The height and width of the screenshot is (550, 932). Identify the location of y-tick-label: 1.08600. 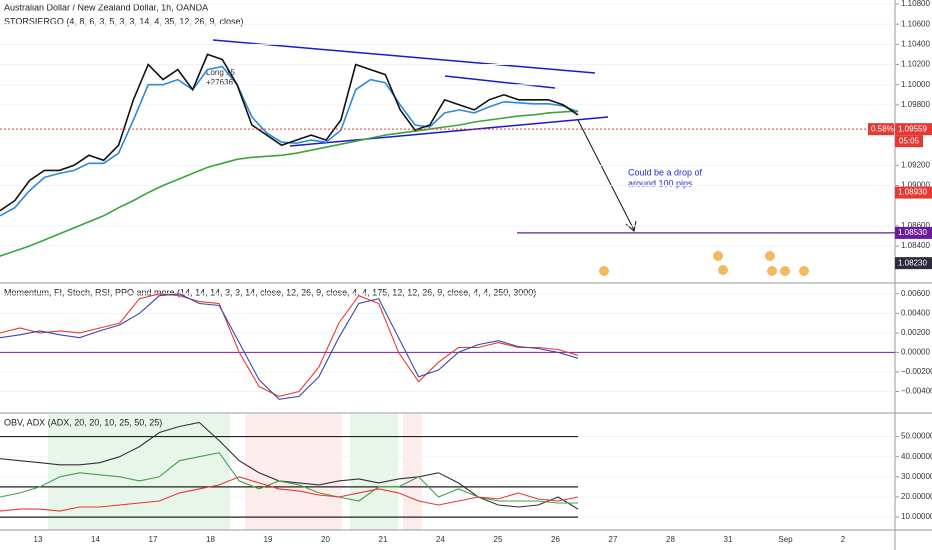
(915, 225).